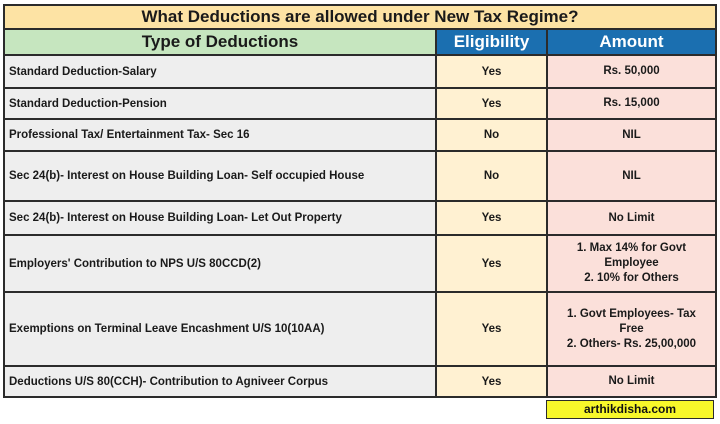 Image resolution: width=720 pixels, height=424 pixels. What do you see at coordinates (220, 42) in the screenshot?
I see `column-header-type: Type of Deductions` at bounding box center [220, 42].